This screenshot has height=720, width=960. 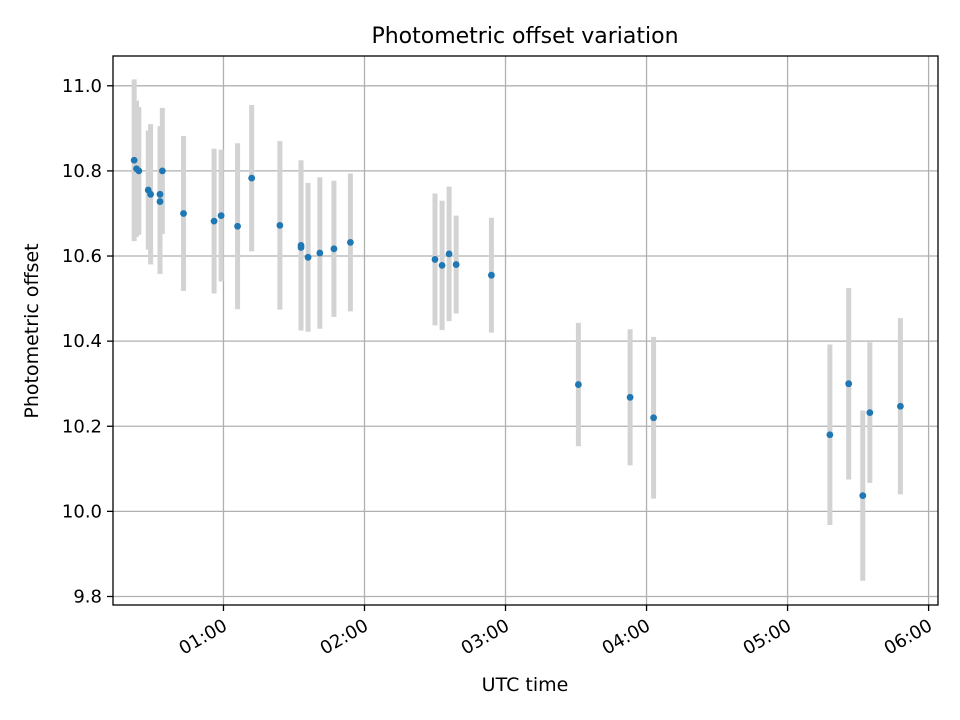 I want to click on y-tick-label: 10.4, so click(x=82, y=341).